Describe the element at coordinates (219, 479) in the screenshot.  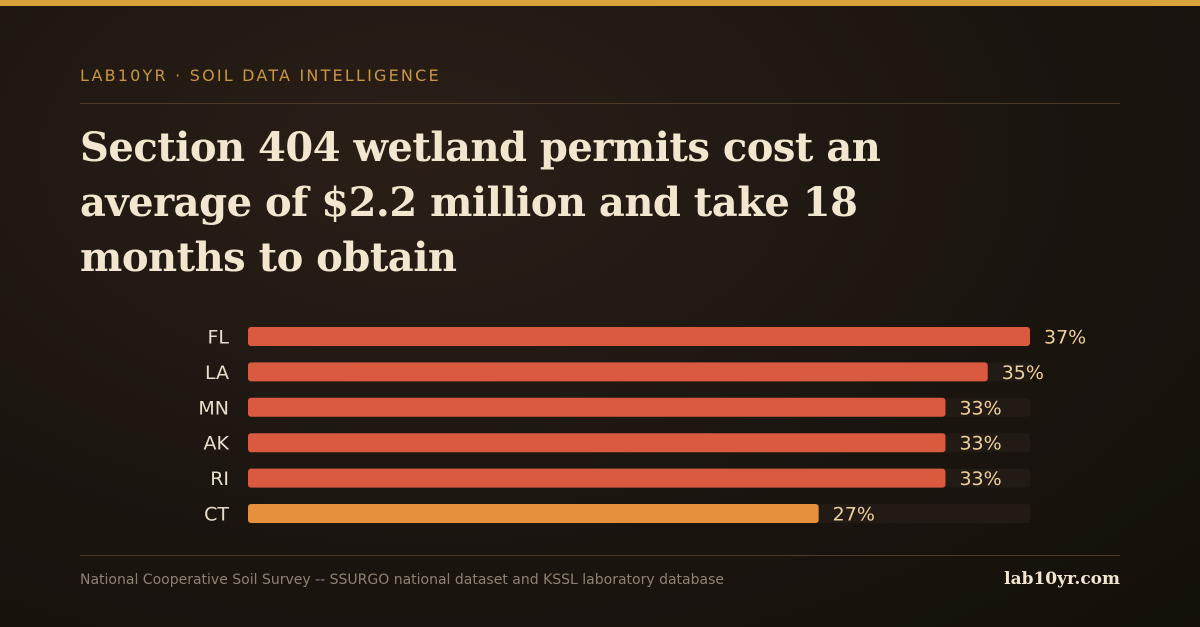
I see `category-label: RI` at that location.